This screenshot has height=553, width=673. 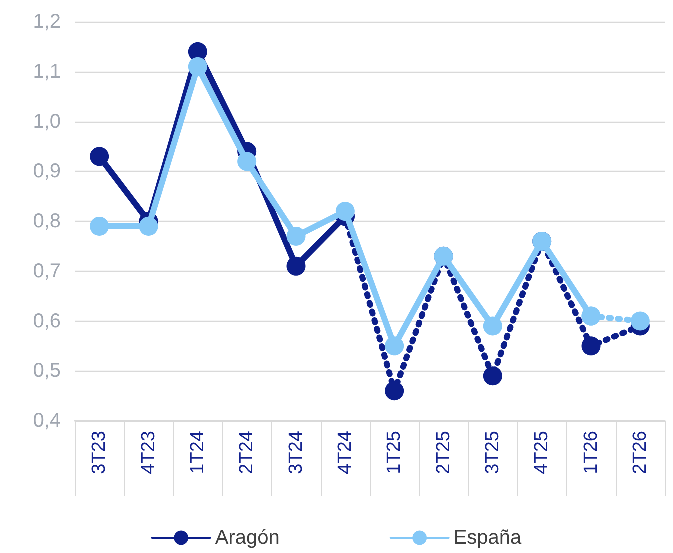 I want to click on x-tick-label: 2T24, so click(x=247, y=452).